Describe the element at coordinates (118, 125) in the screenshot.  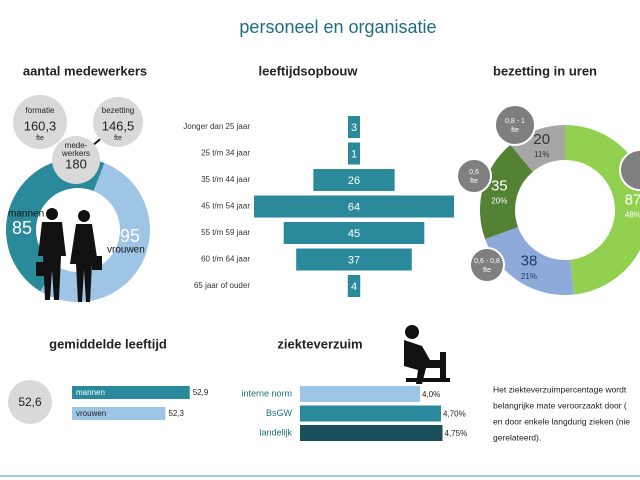
I see `bubble-value: 146,5` at that location.